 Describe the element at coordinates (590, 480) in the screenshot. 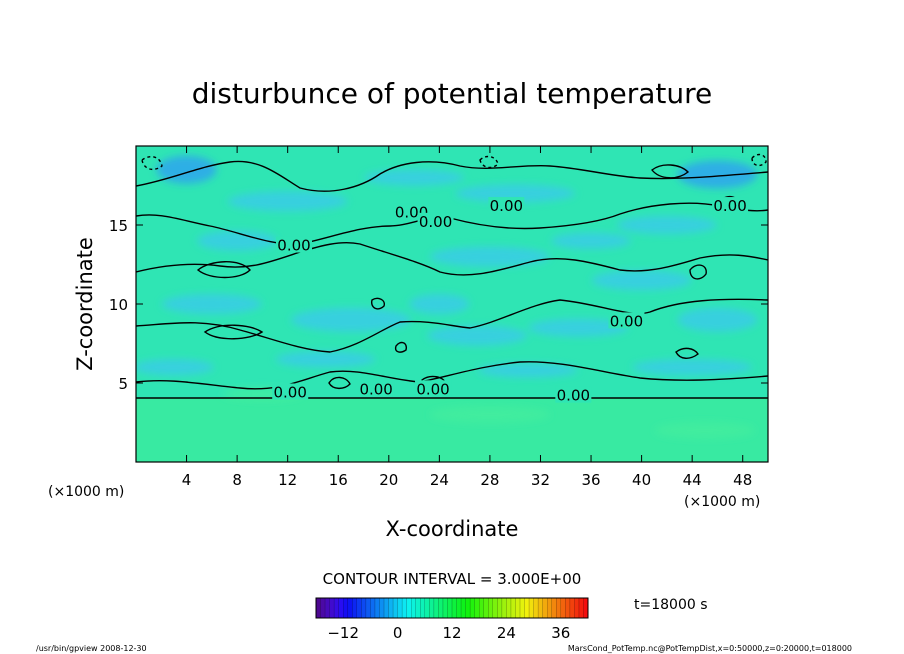

I see `x-tick-label: 36` at that location.